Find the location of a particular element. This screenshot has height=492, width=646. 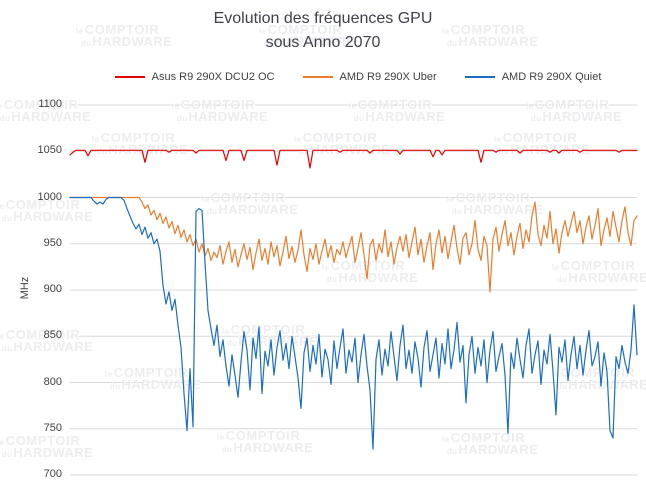

legend-label: Asus R9 290X DCU2 OC is located at coordinates (213, 77).